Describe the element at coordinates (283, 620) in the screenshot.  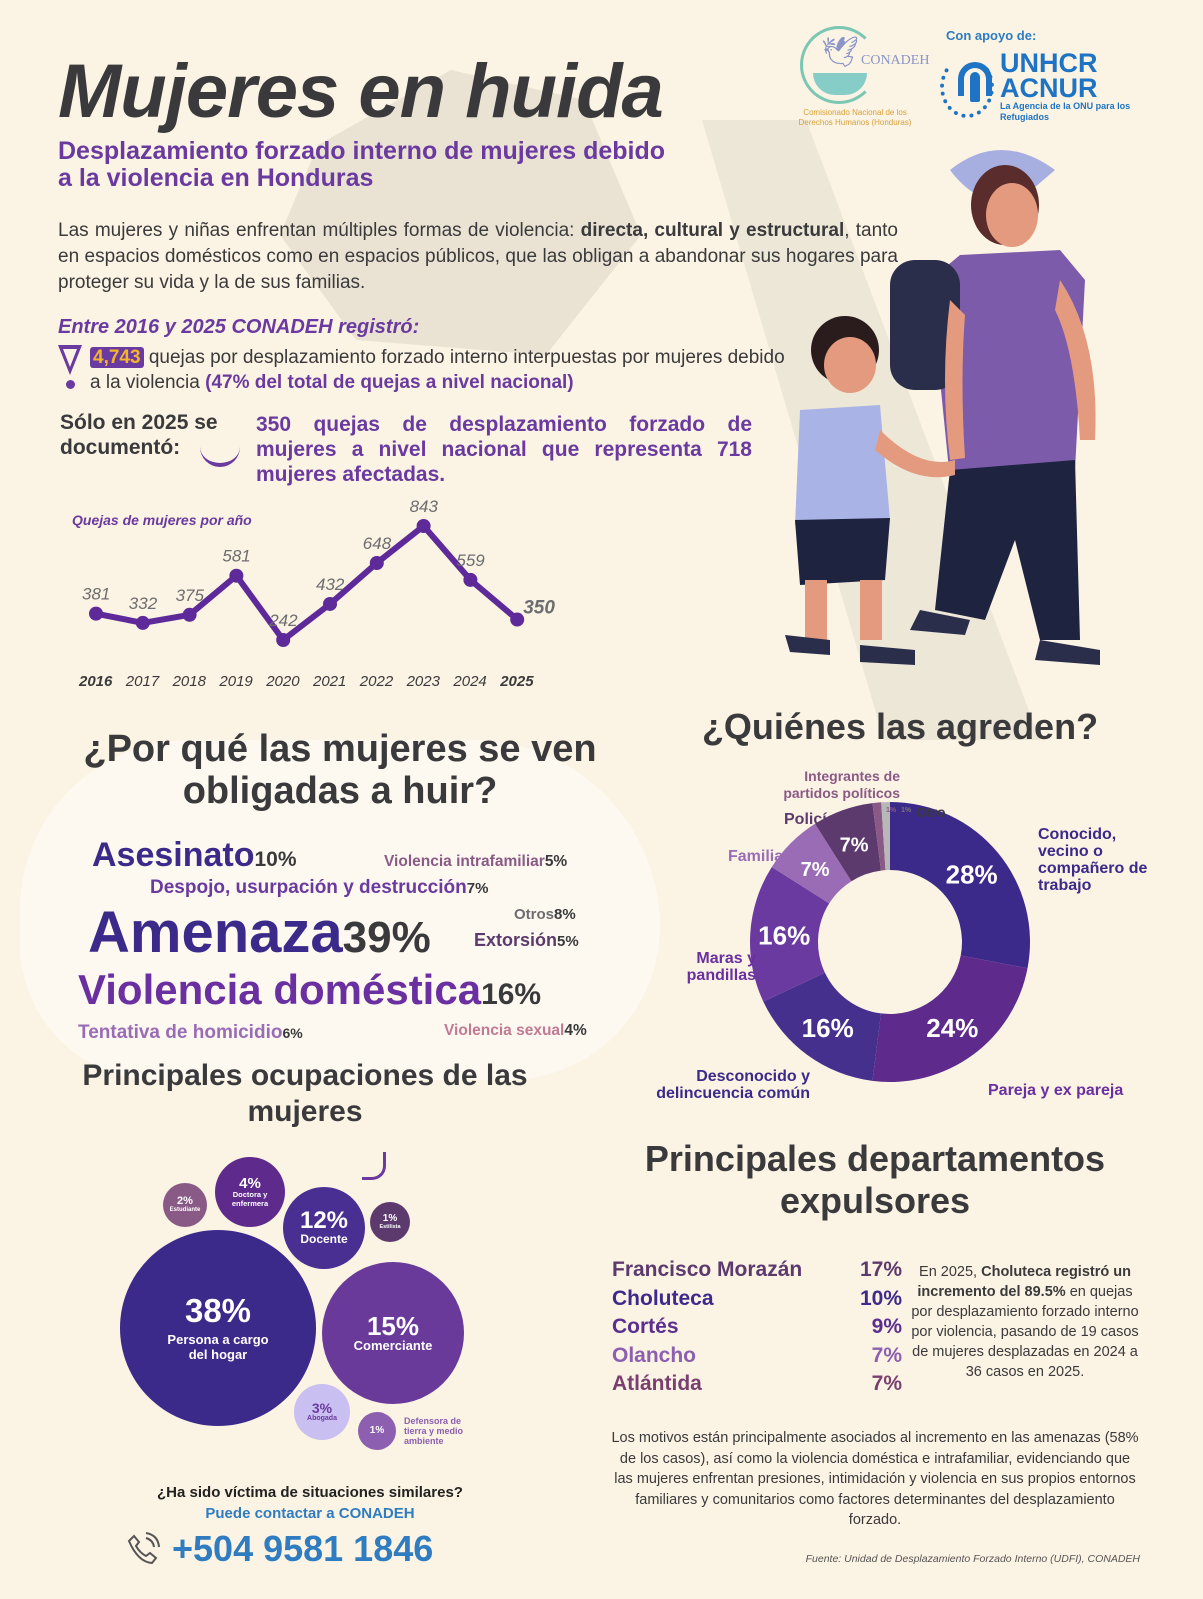
I see `svg-text: 242` at that location.